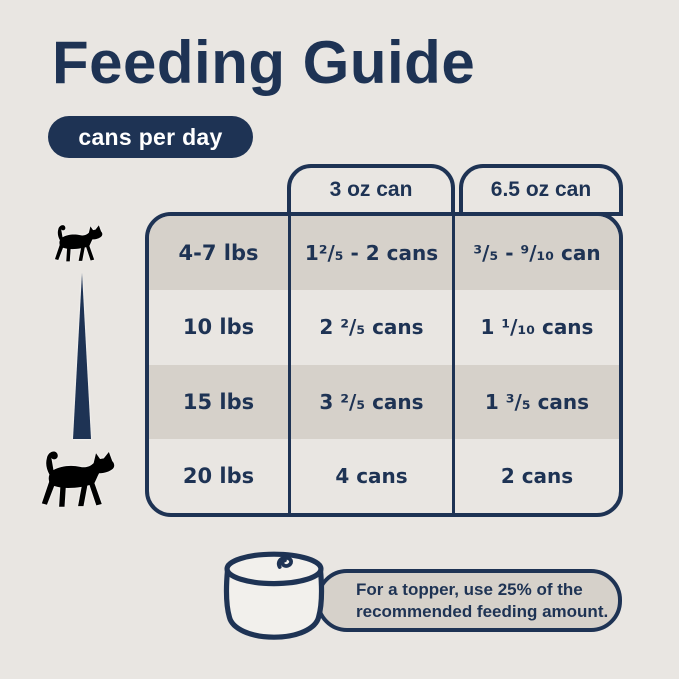 The image size is (679, 679). Describe the element at coordinates (78, 243) in the screenshot. I see `small-cat-icon` at that location.